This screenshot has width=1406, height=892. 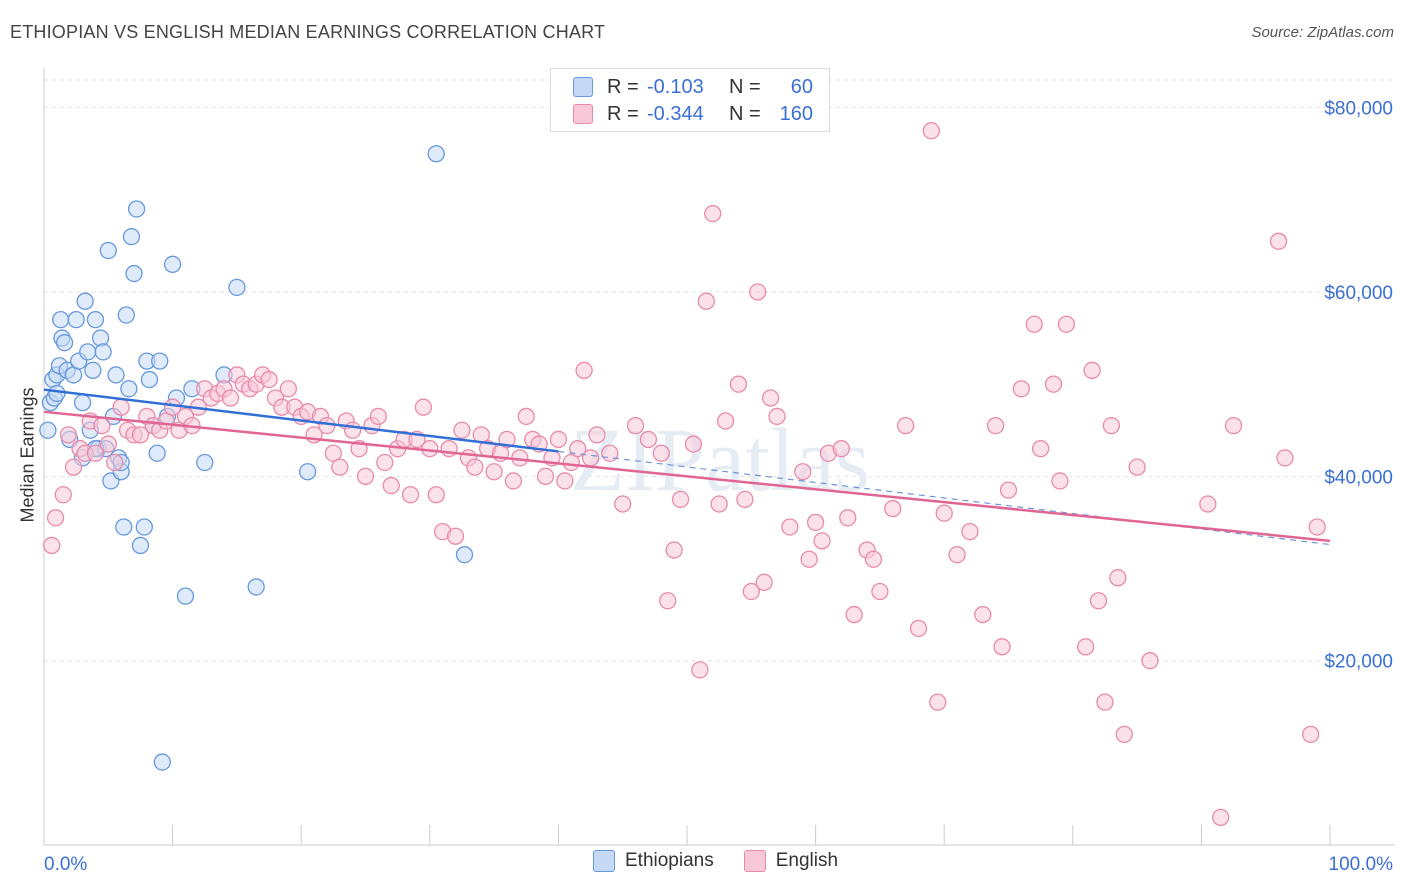 What do you see at coordinates (745, 86) in the screenshot?
I see `n-label: N =` at bounding box center [745, 86].